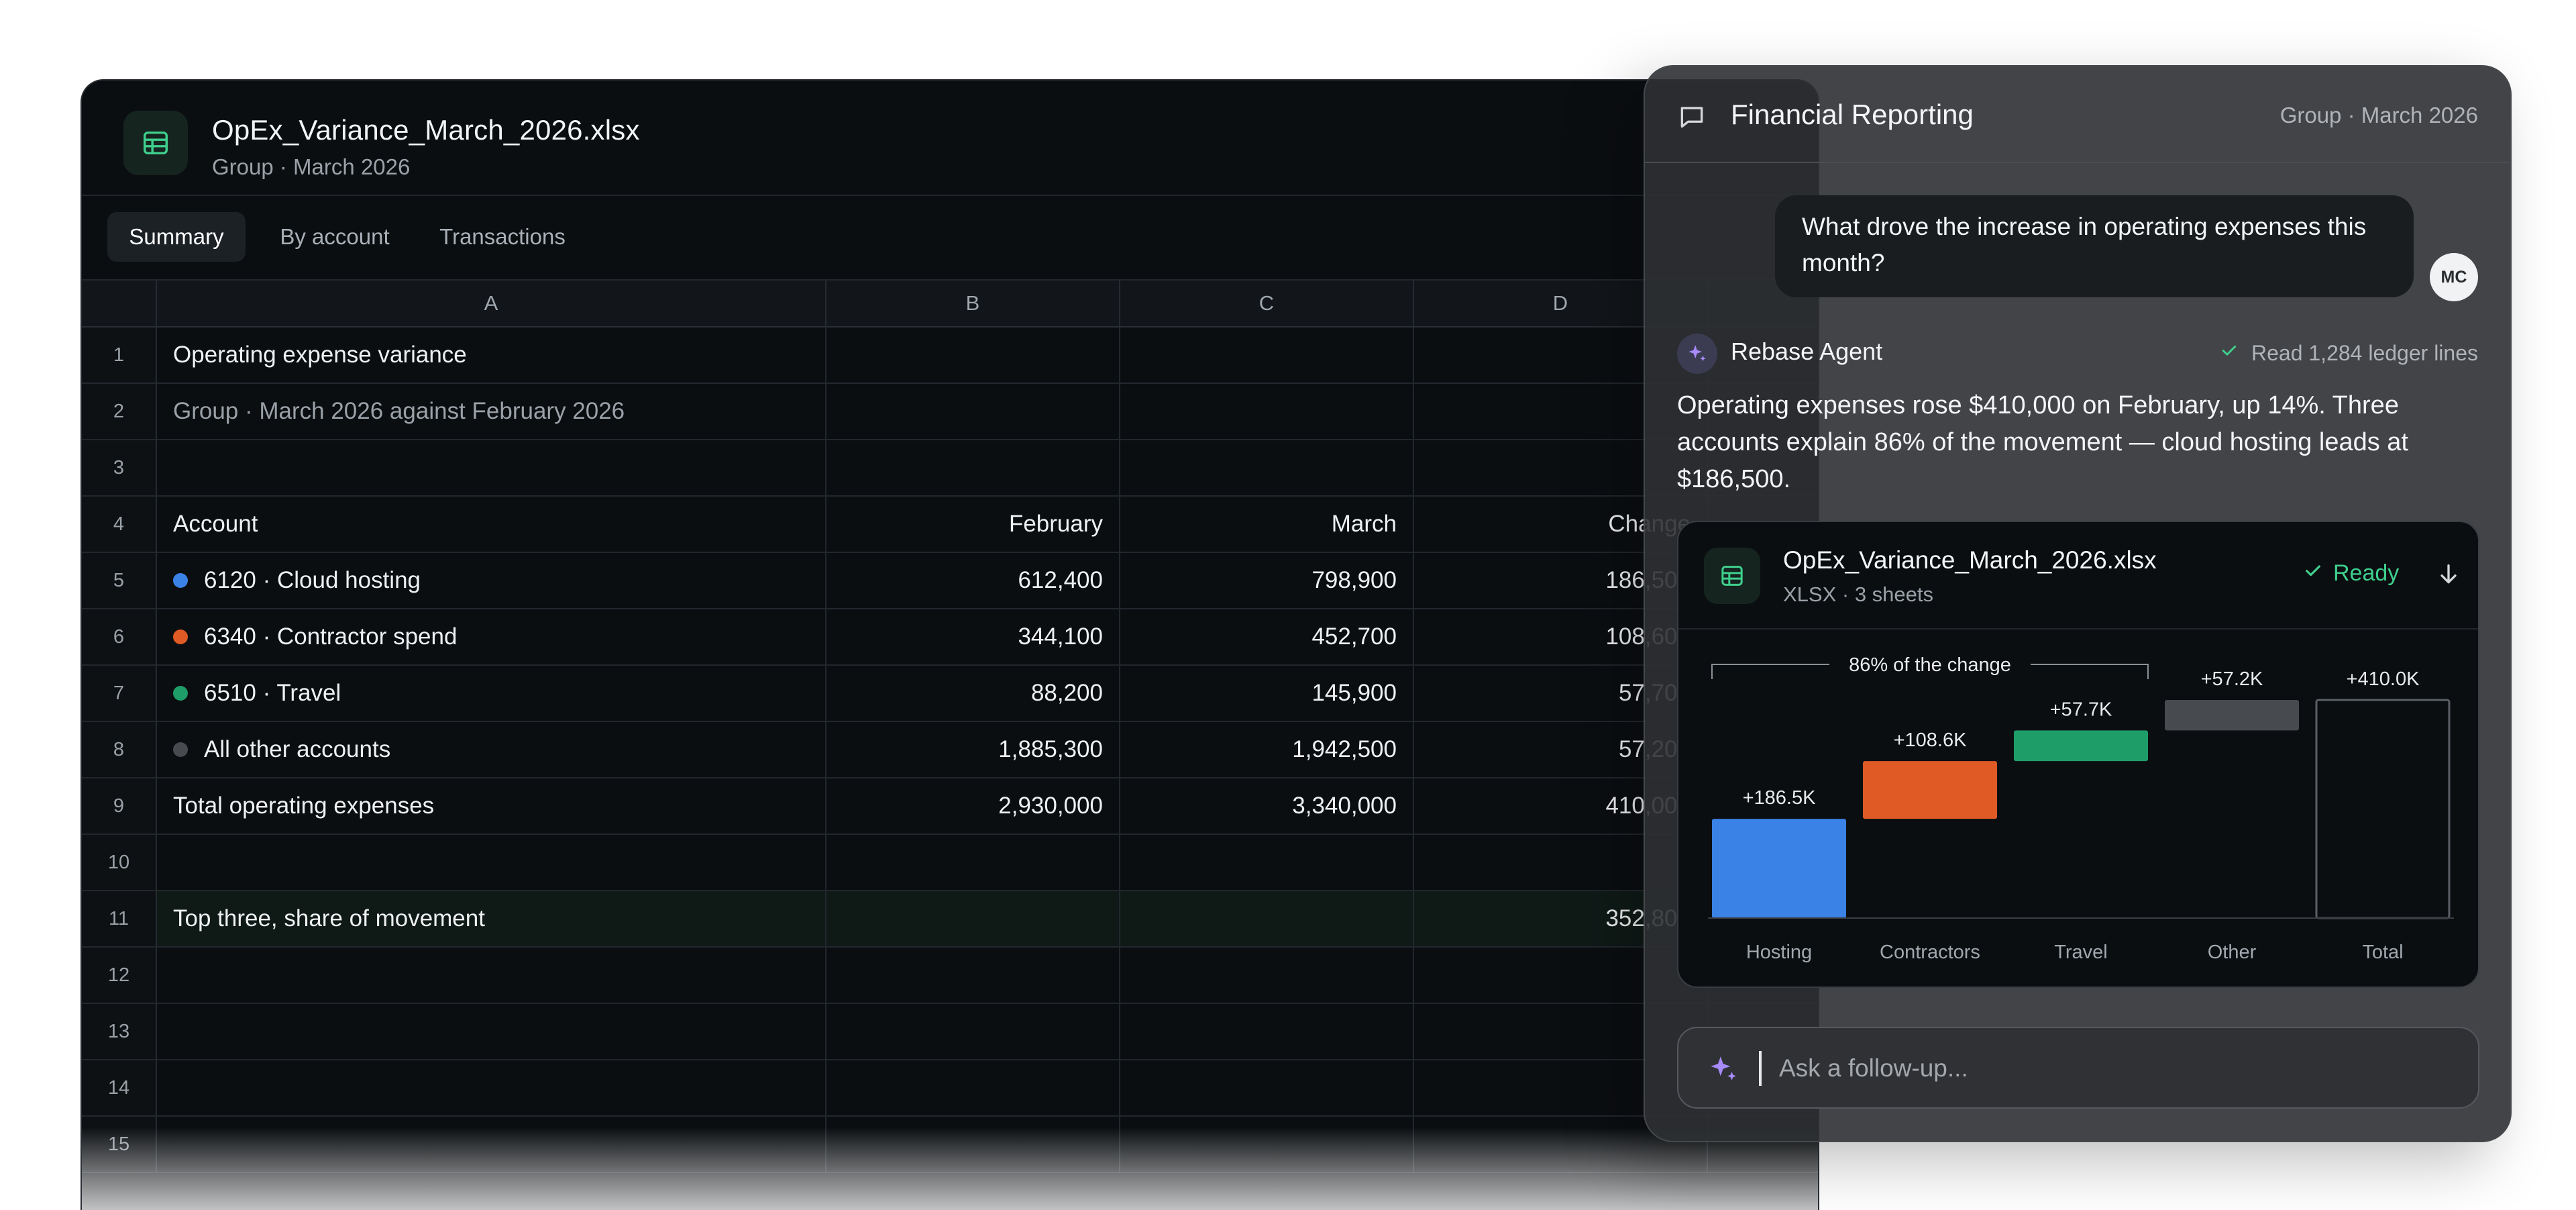  What do you see at coordinates (1267, 1145) in the screenshot?
I see `cell-c15` at bounding box center [1267, 1145].